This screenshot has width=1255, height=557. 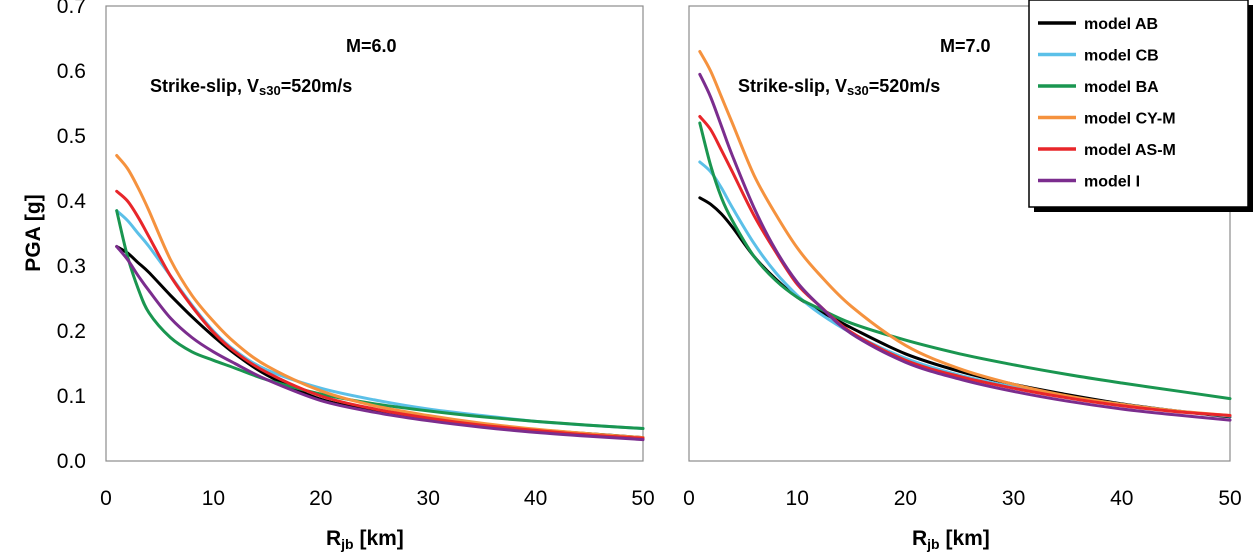 What do you see at coordinates (839, 87) in the screenshot?
I see `right-site-label: Strike-slip, Vs30=520m/s` at bounding box center [839, 87].